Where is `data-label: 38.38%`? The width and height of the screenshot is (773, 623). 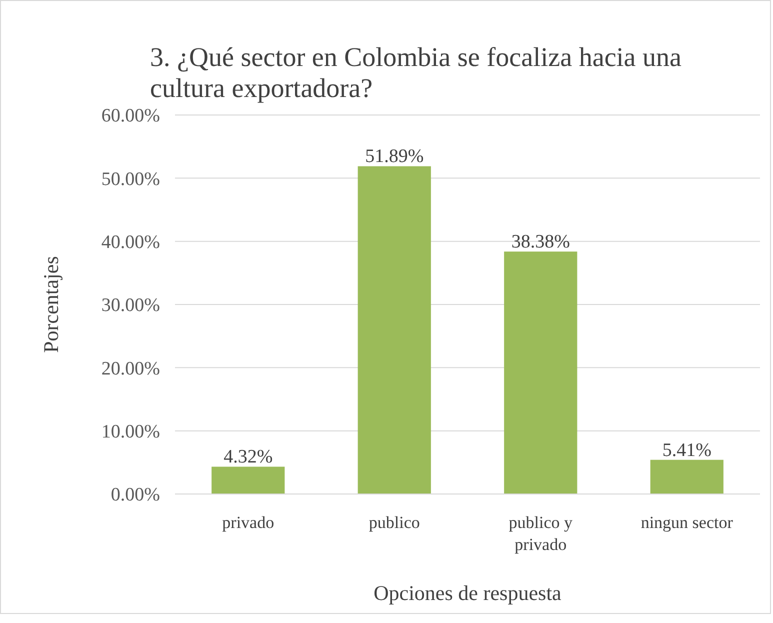 data-label: 38.38% is located at coordinates (540, 242).